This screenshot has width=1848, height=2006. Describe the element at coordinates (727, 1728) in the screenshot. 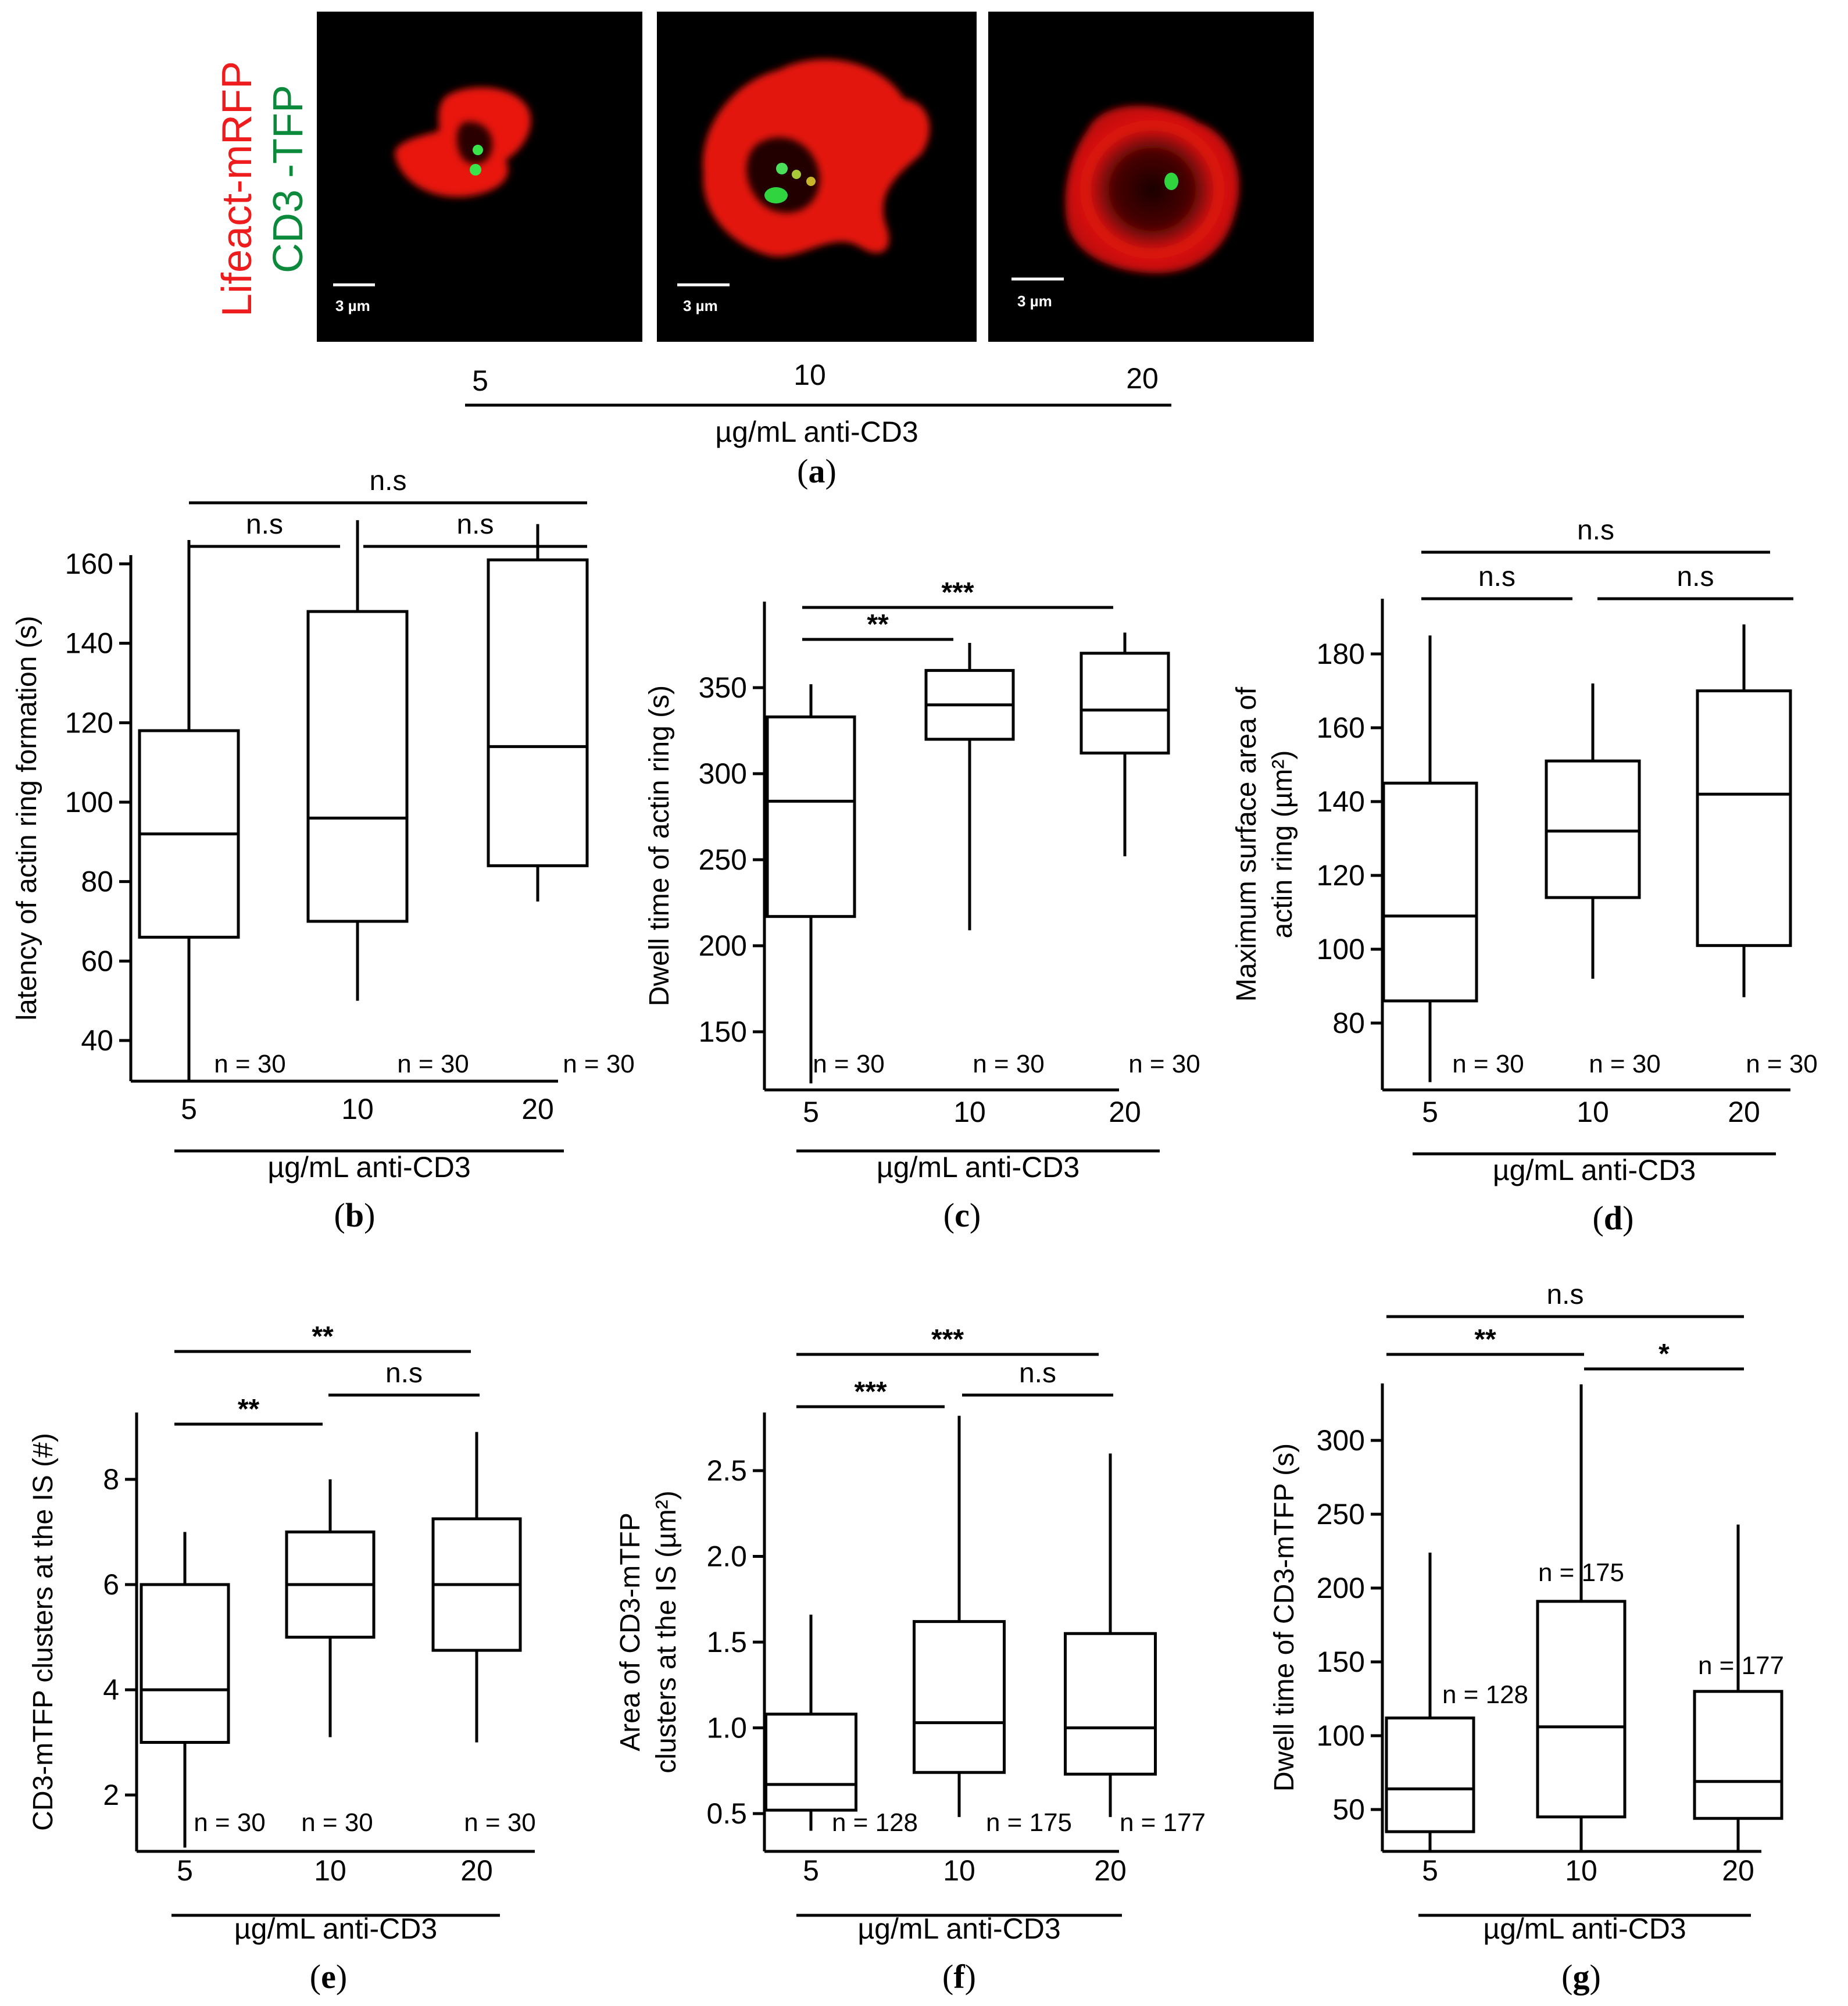

I see `y-tick-label: 1.0` at that location.